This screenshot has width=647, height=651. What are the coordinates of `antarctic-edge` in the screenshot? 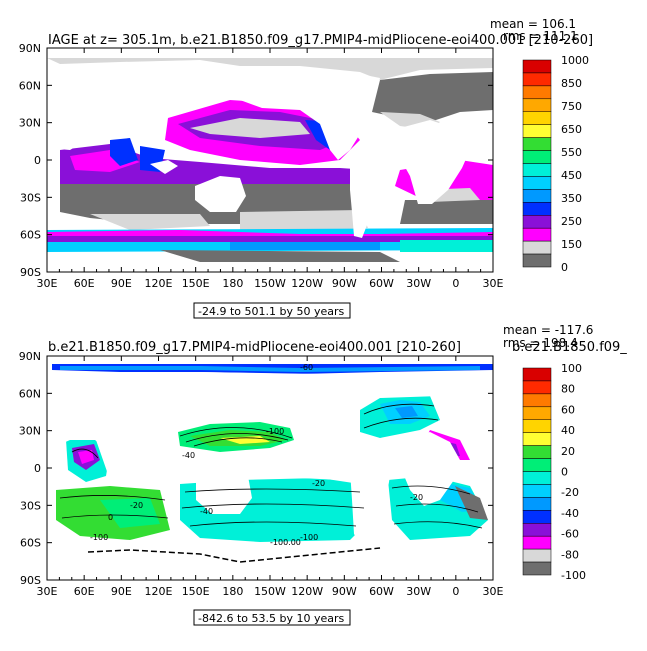 It's located at (234, 555).